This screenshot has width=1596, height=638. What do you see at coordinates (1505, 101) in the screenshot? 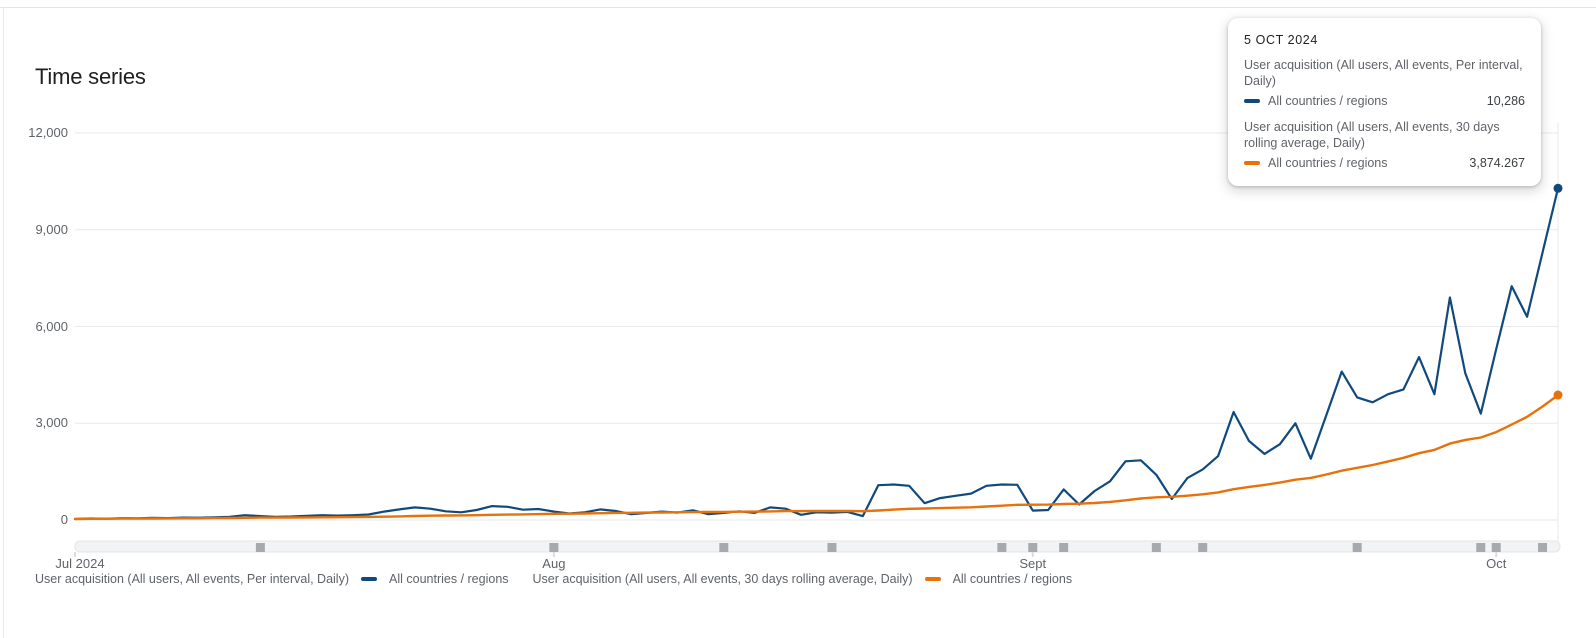
I see `tooltip-value: 10,286` at bounding box center [1505, 101].